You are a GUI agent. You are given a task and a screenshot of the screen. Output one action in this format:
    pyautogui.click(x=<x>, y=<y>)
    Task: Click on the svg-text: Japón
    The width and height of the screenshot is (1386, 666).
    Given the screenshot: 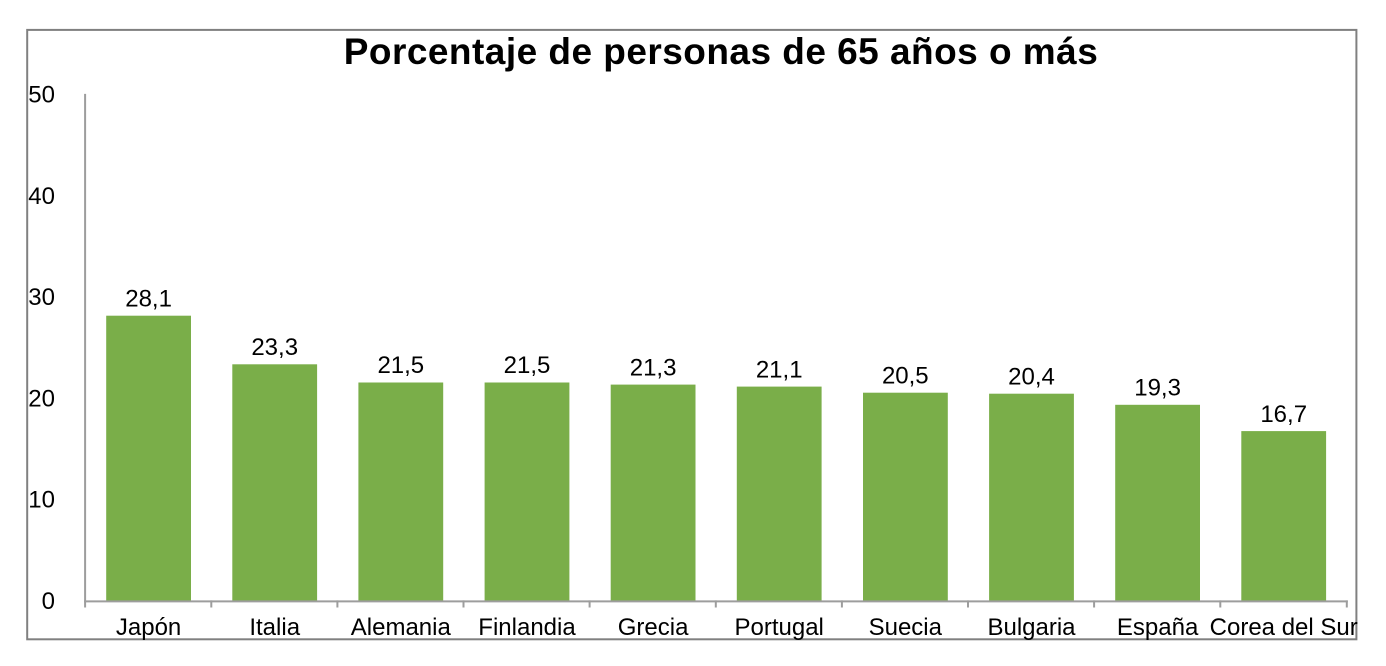 What is the action you would take?
    pyautogui.click(x=148, y=627)
    